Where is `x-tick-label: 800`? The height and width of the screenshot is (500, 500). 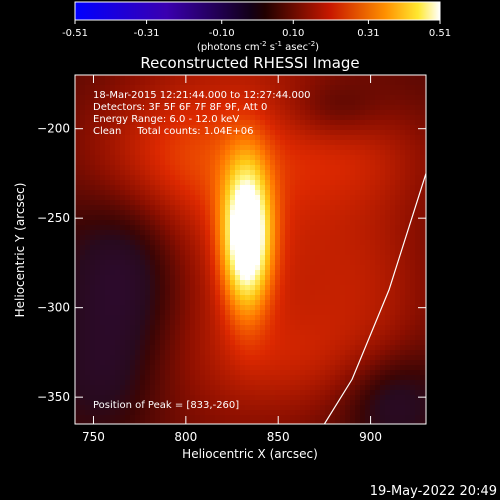
x-tick-label: 800 is located at coordinates (185, 437).